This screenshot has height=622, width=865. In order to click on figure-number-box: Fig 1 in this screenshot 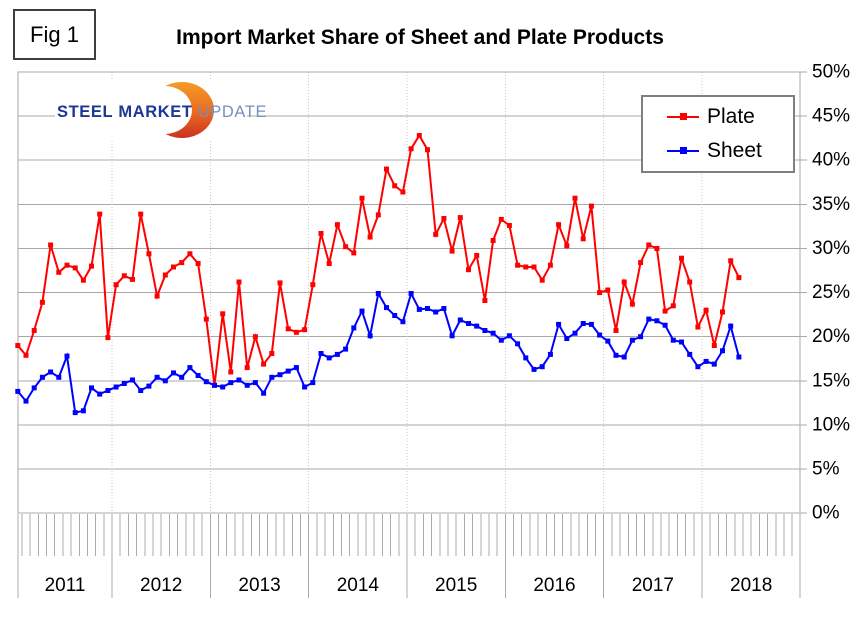, I will do `click(54, 34)`.